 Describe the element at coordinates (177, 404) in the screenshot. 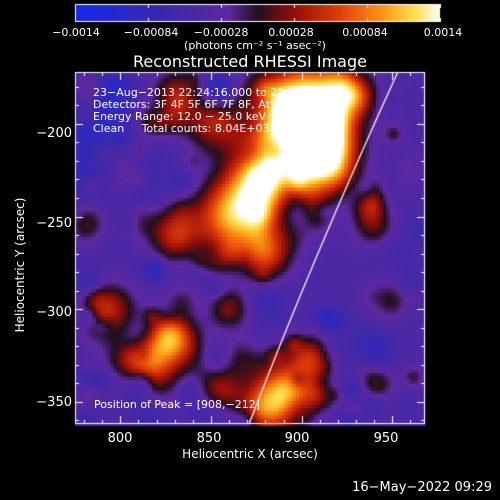

I see `annotation-peak-position: Position of Peak = [908,−212]` at that location.